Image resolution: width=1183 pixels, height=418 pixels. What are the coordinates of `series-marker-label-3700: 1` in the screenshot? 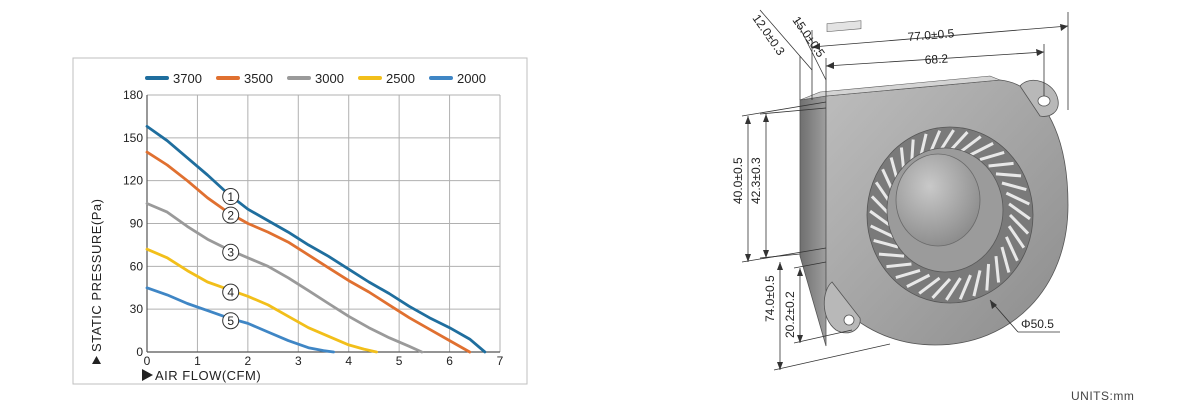 It's located at (230, 197).